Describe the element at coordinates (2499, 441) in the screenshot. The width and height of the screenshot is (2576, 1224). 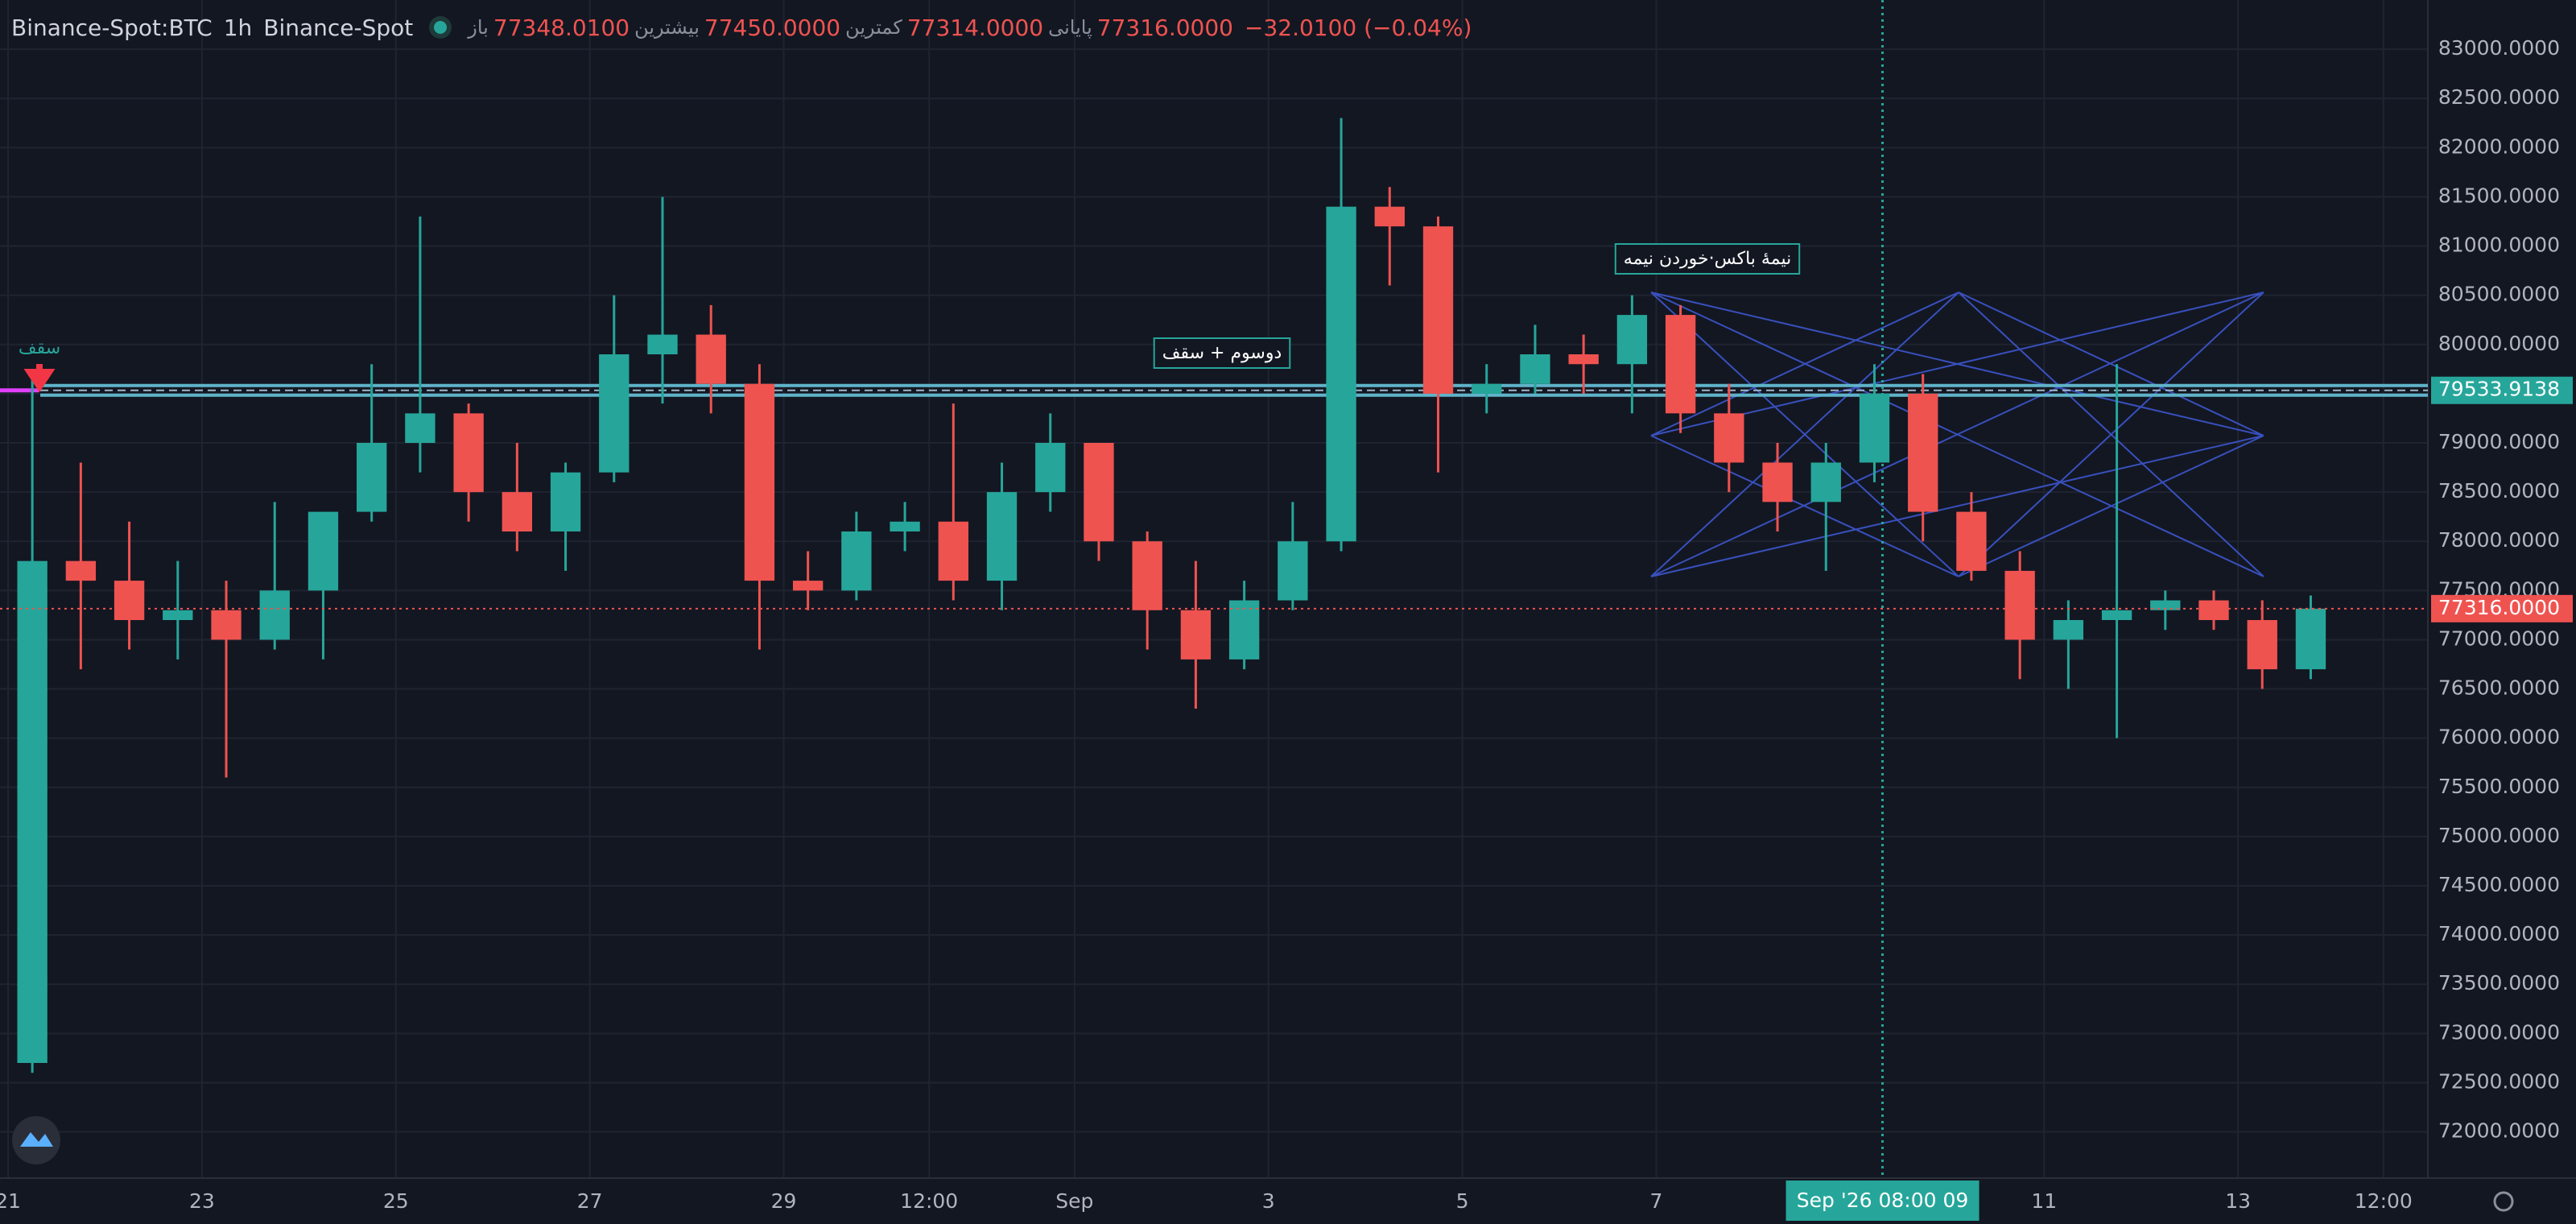
I see `y-tick-label: 79000.0000` at that location.